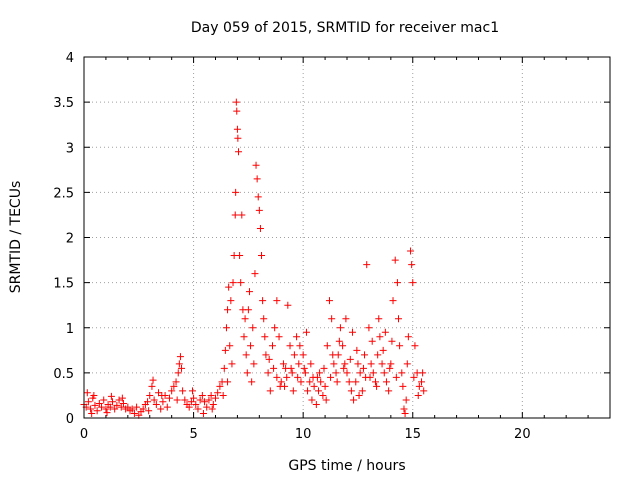 This screenshot has height=480, width=640. What do you see at coordinates (412, 434) in the screenshot?
I see `x-tick-label: 15` at bounding box center [412, 434].